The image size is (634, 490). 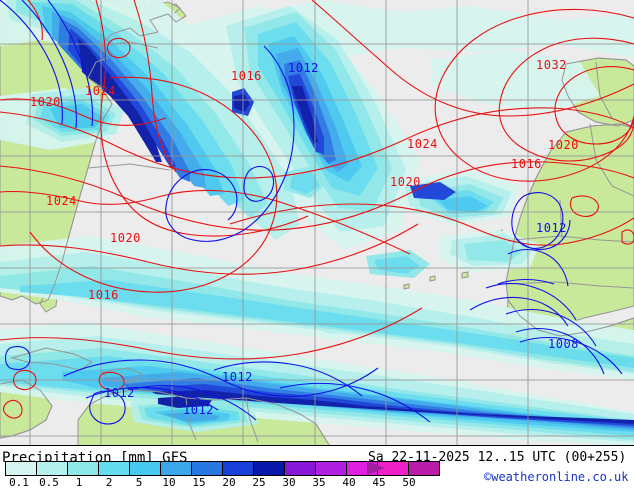 What do you see at coordinates (169, 482) in the screenshot?
I see `colorbar-tick-label: 10` at bounding box center [169, 482].